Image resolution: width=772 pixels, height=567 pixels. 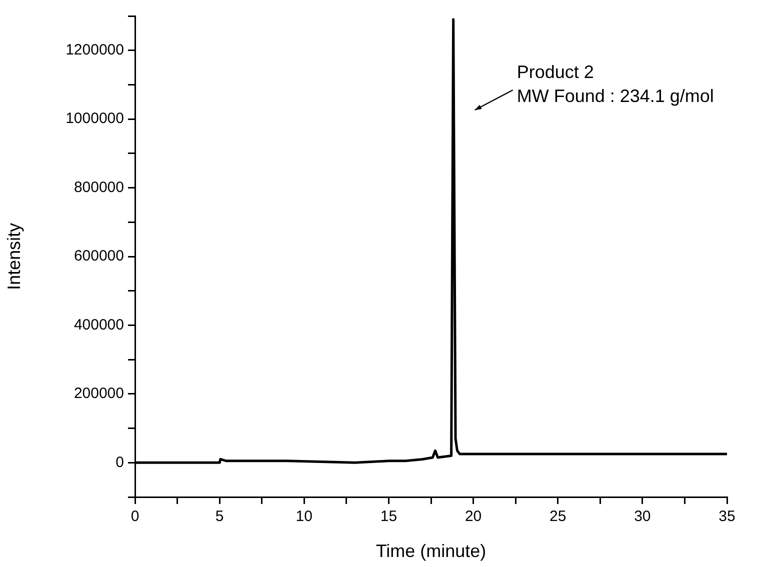 I want to click on x-tick-label: 0, so click(x=135, y=517).